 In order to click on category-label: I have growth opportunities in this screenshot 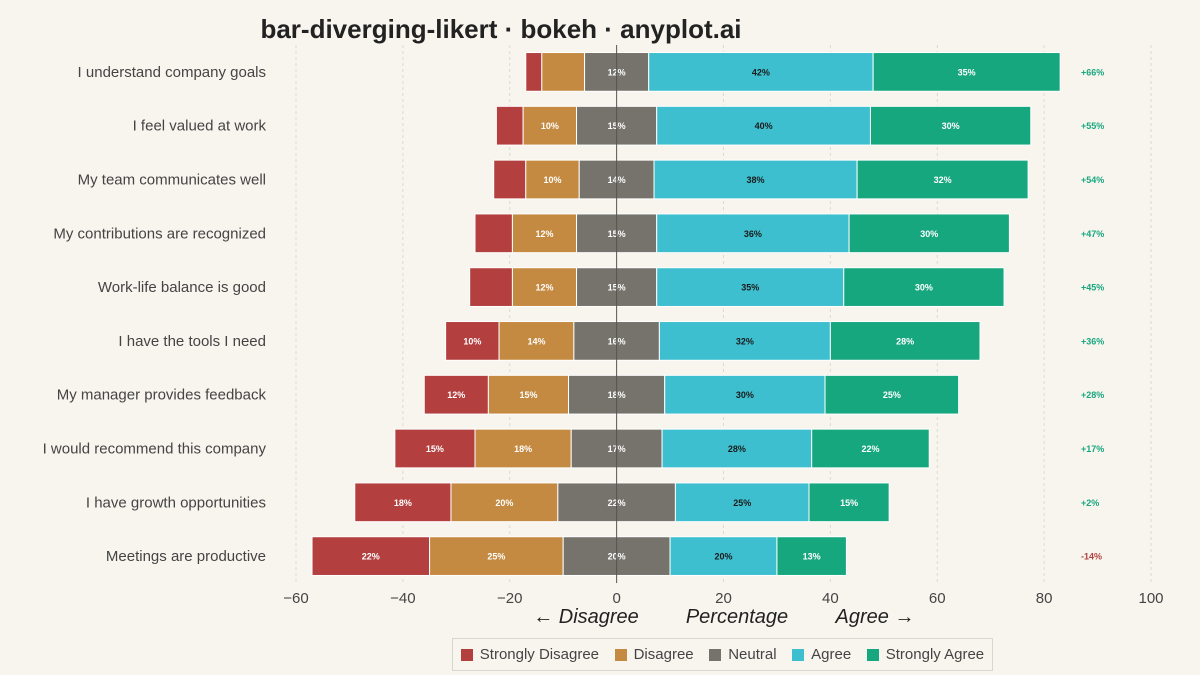, I will do `click(176, 502)`.